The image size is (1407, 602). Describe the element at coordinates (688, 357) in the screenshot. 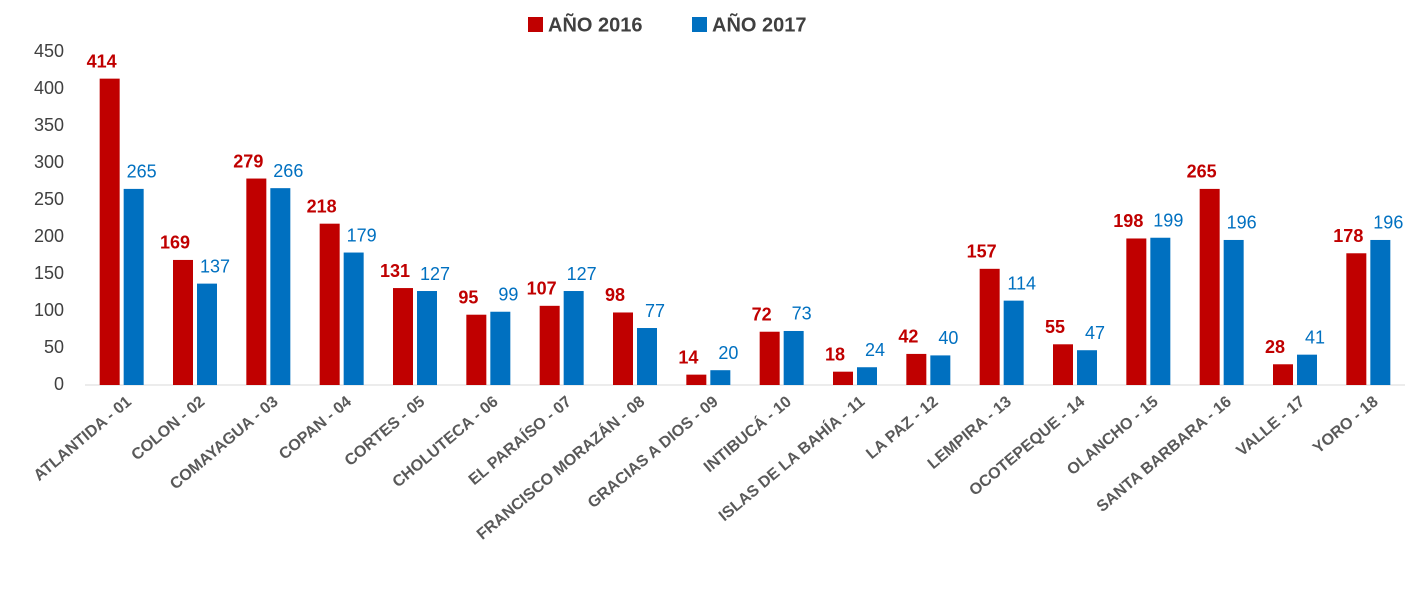

I see `data-label: 14` at that location.